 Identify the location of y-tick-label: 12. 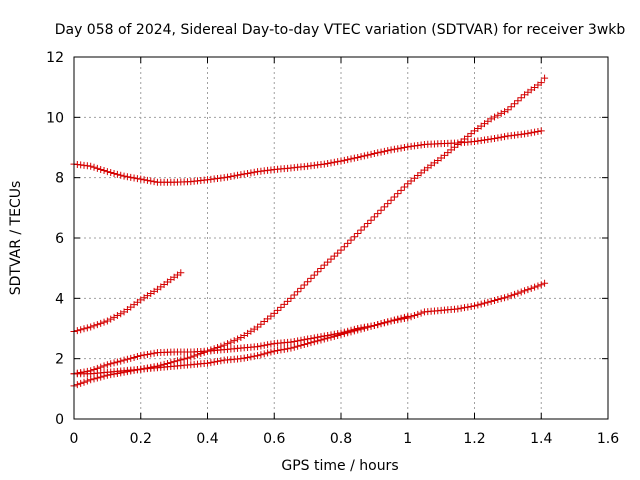
(55, 58).